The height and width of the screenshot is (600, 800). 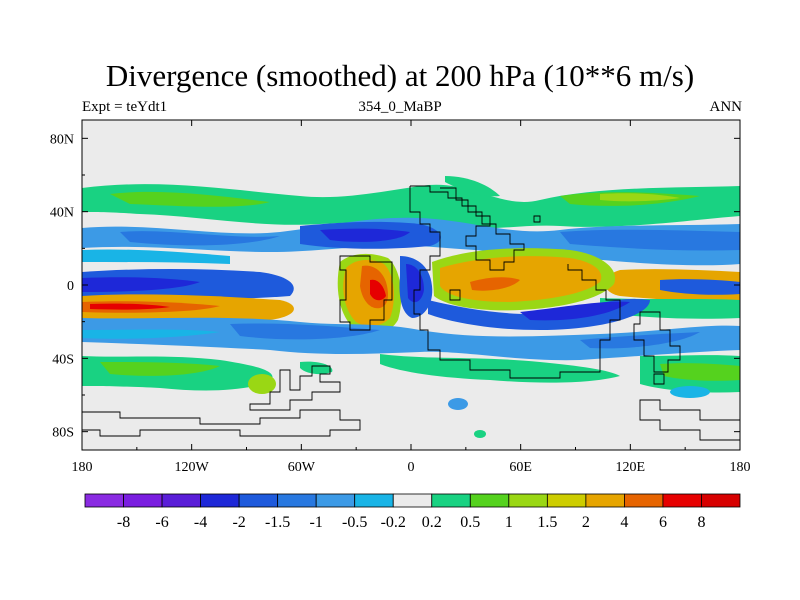 I want to click on experiment-label: Expt = teYdt1, so click(x=125, y=107).